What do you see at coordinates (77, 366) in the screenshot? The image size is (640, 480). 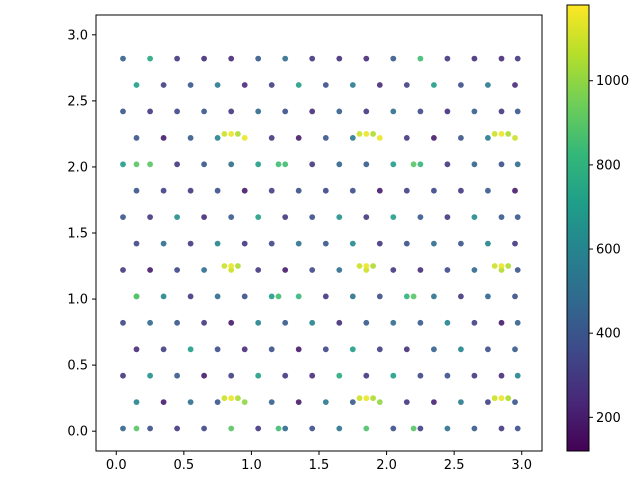 I see `y-tick-label: 0.5` at bounding box center [77, 366].